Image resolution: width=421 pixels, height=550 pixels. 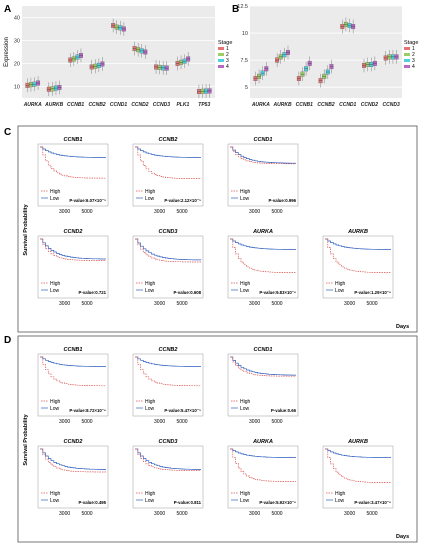 What do you see at coordinates (277, 292) in the screenshot?
I see `km-pvalue: P-value:9.83×10⁻⁶` at bounding box center [277, 292].